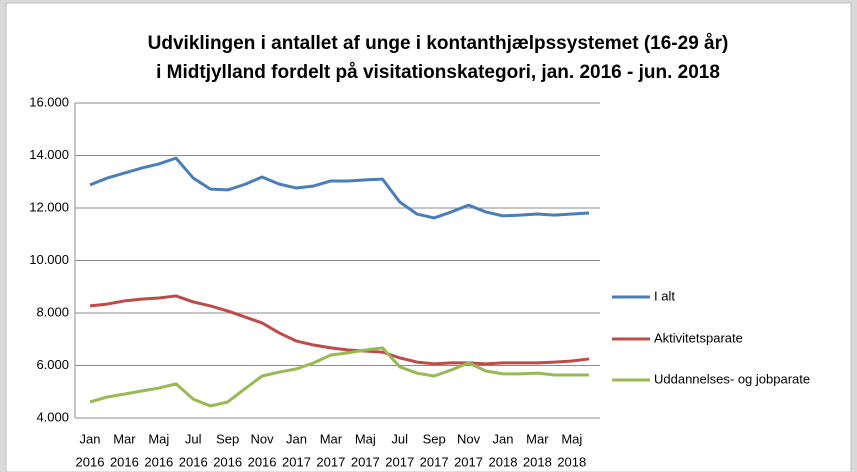  I want to click on legend-label: I alt, so click(664, 295).